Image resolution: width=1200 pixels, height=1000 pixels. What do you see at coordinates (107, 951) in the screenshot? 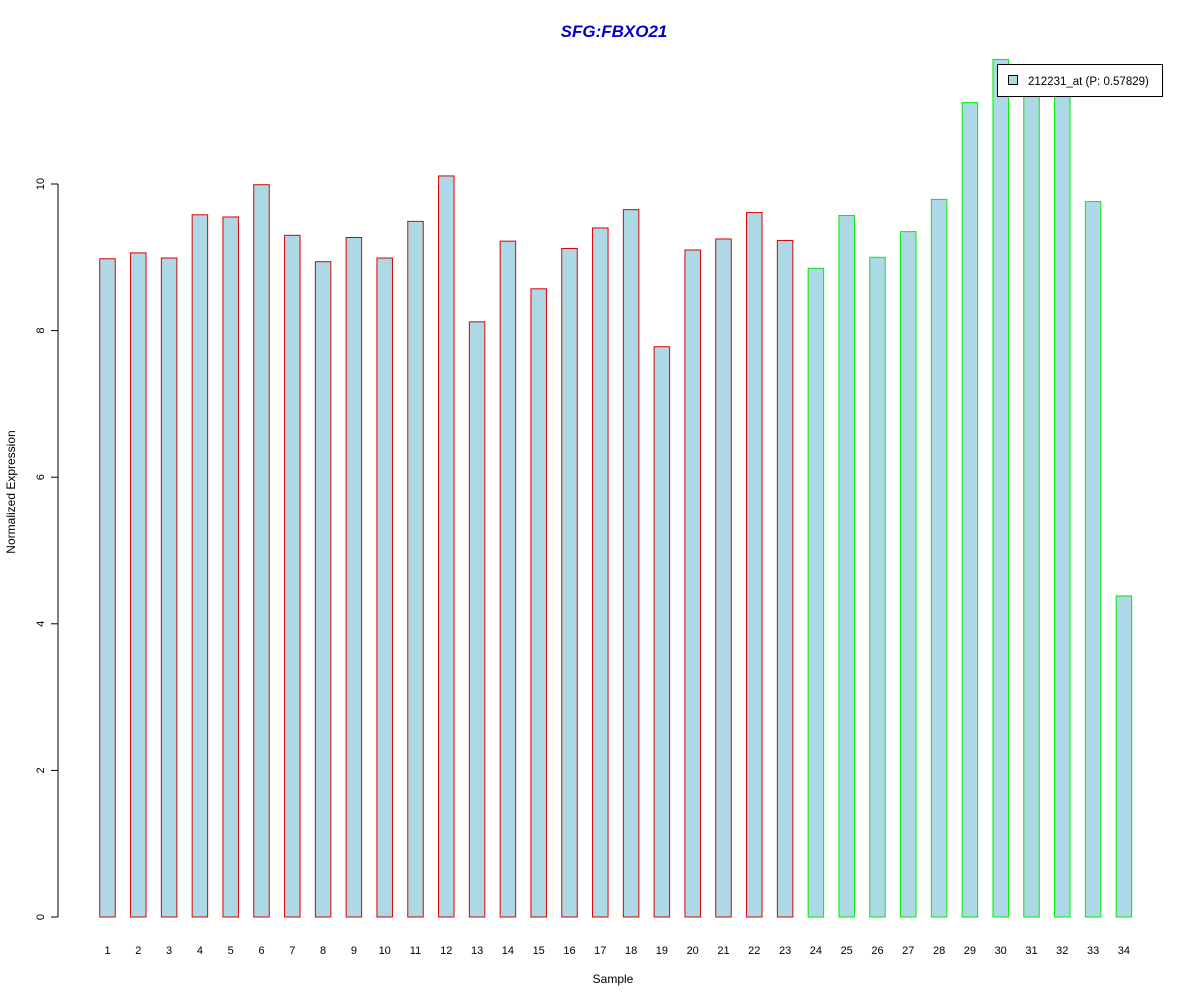
I see `x-tick-label: 1` at bounding box center [107, 951].